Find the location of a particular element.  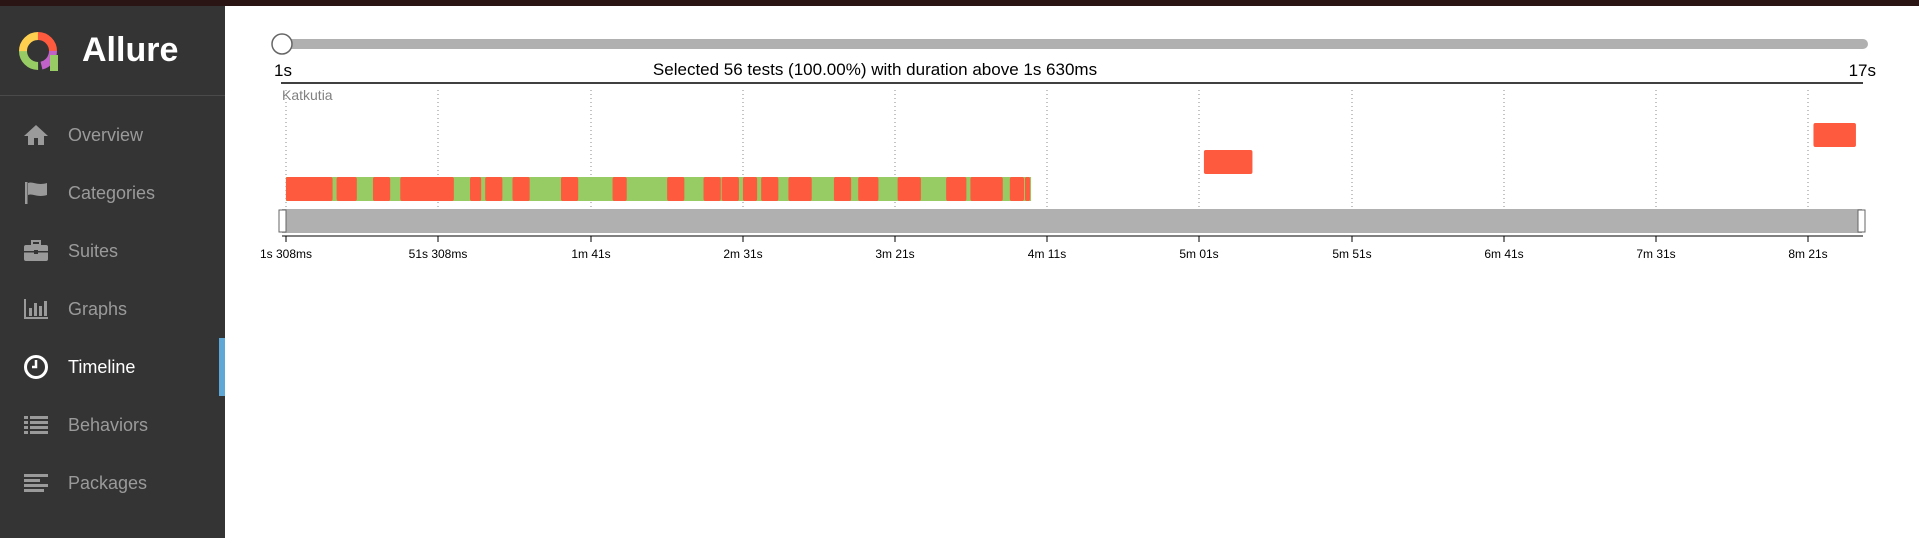

slider-max-label: 17s is located at coordinates (1862, 70).